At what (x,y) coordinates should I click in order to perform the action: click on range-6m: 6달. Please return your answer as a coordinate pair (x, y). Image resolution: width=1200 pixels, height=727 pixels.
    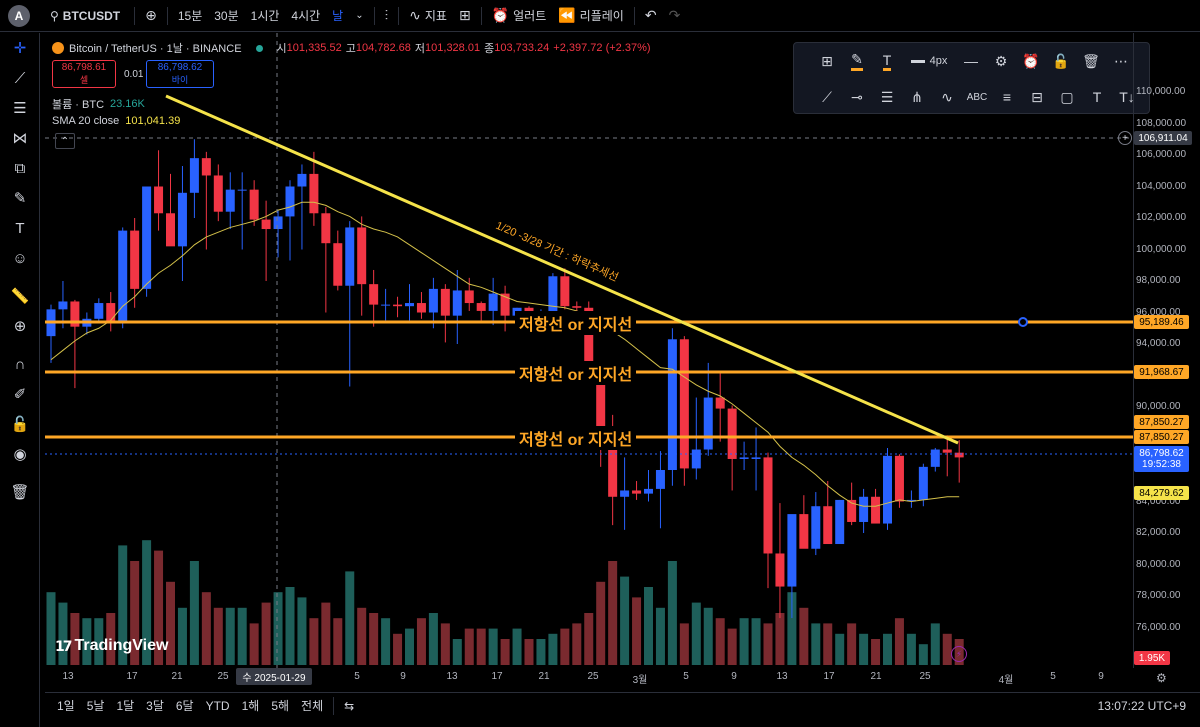
    Looking at the image, I should click on (184, 706).